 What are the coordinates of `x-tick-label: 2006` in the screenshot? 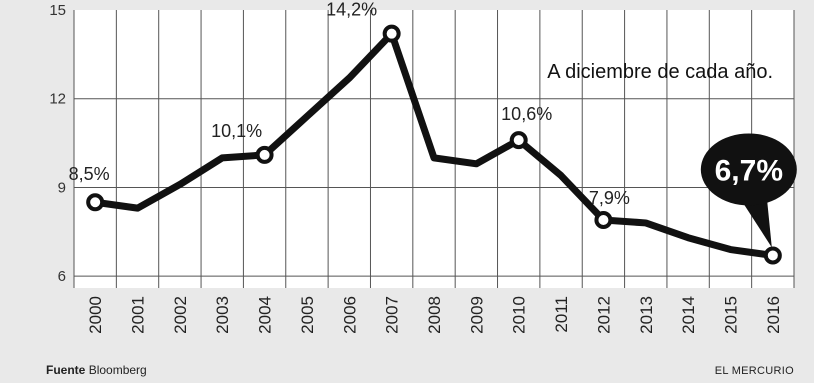 It's located at (349, 315).